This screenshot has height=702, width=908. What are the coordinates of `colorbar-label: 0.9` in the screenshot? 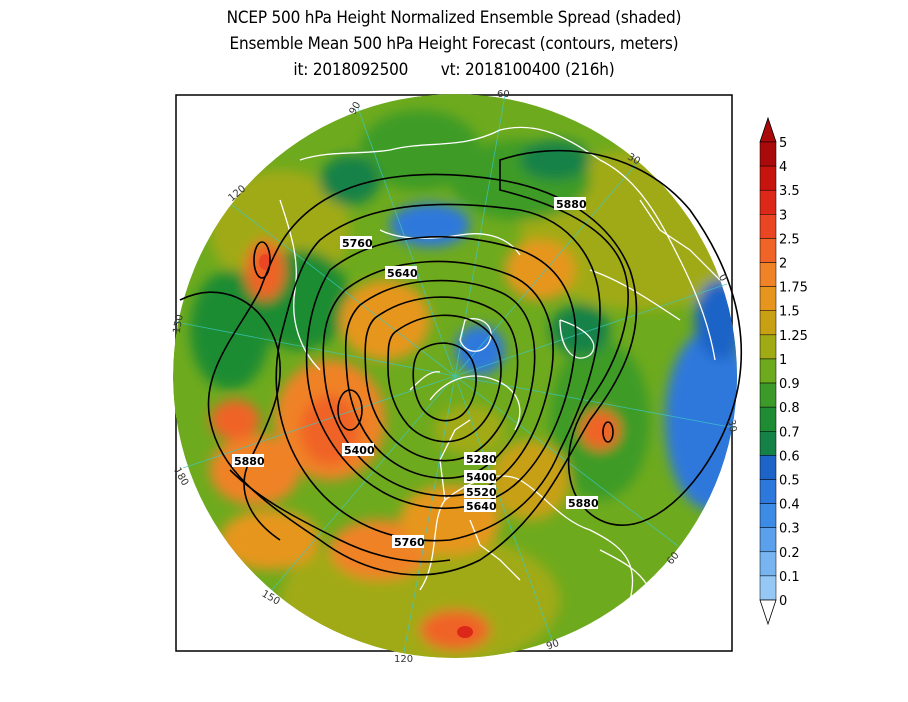 It's located at (789, 384).